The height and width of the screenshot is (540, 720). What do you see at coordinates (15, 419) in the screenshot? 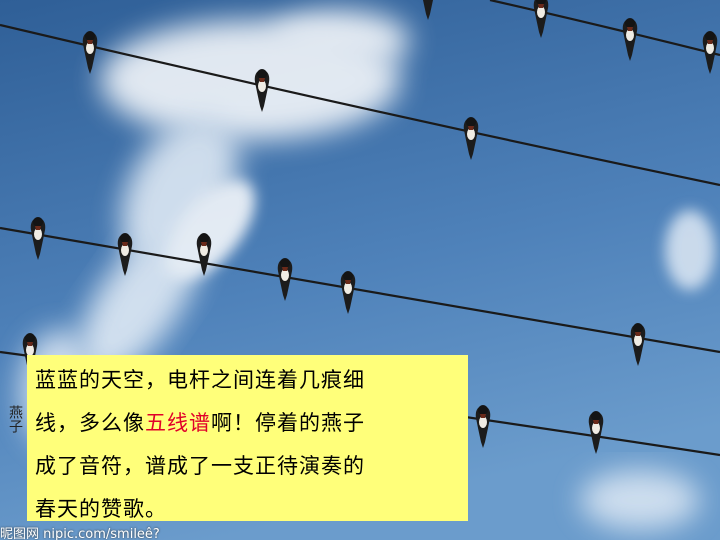
I see `side-watermark: 燕子` at bounding box center [15, 419].